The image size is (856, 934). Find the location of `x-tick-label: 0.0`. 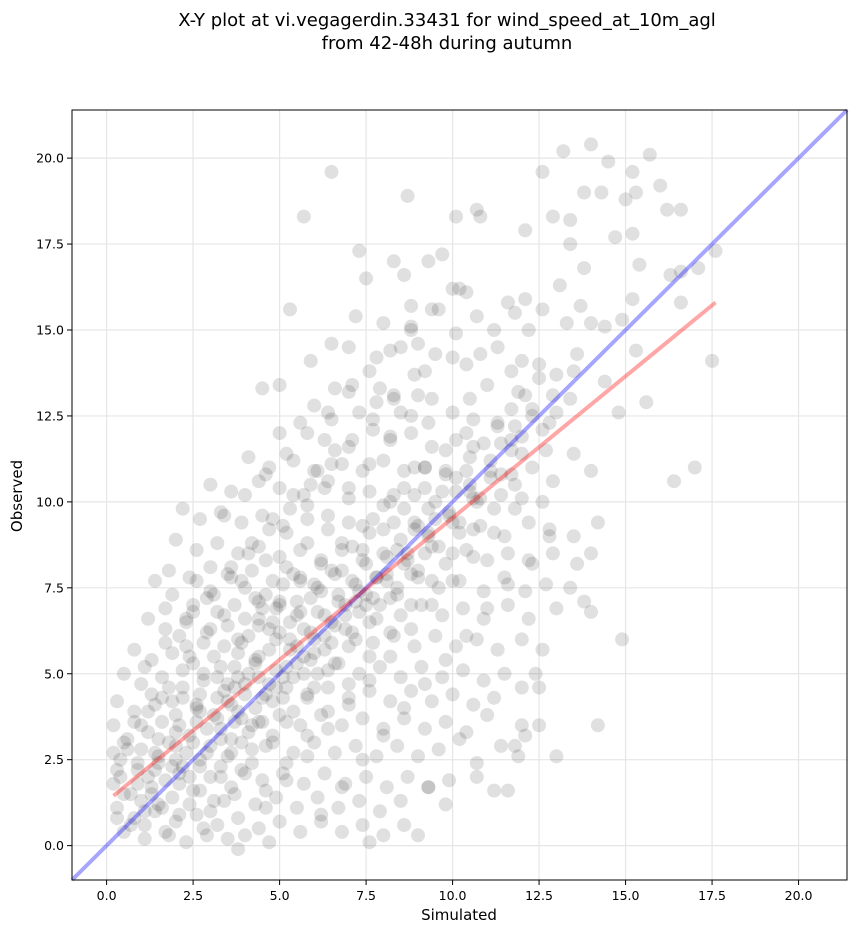

x-tick-label: 0.0 is located at coordinates (107, 895).